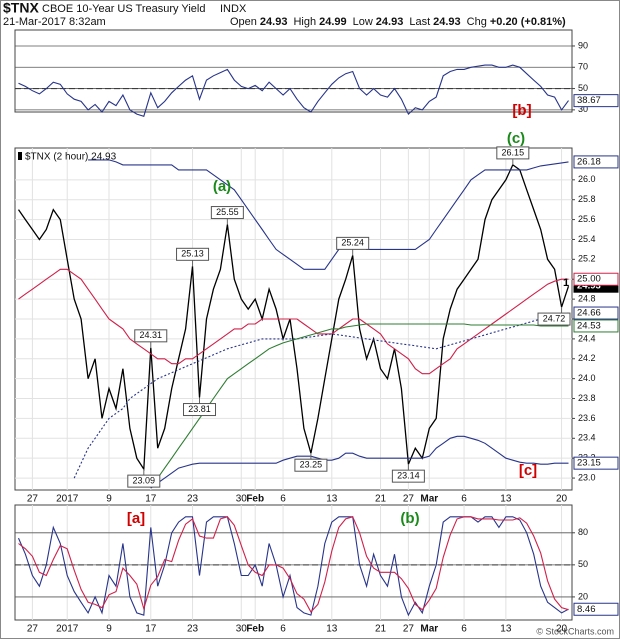  Describe the element at coordinates (589, 463) in the screenshot. I see `end-label: 23.15` at that location.